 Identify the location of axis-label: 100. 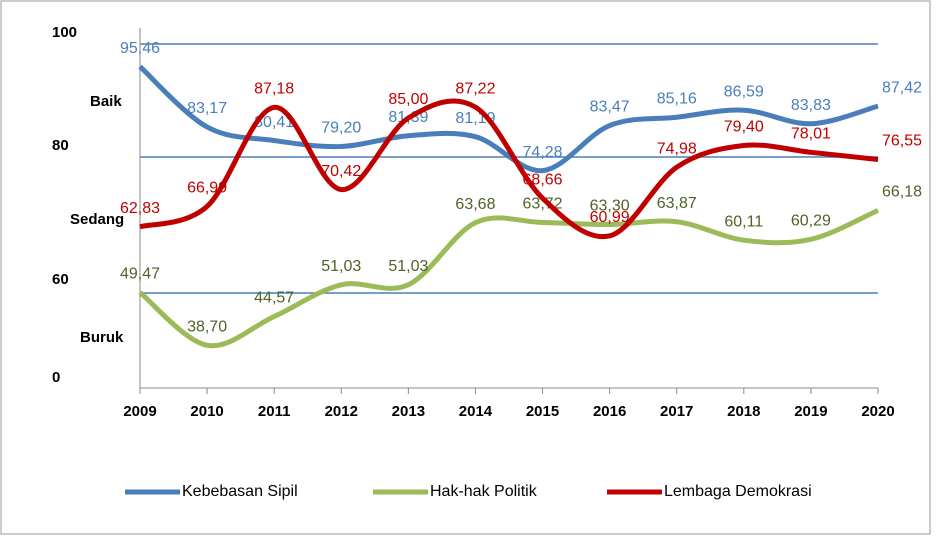
(64, 32).